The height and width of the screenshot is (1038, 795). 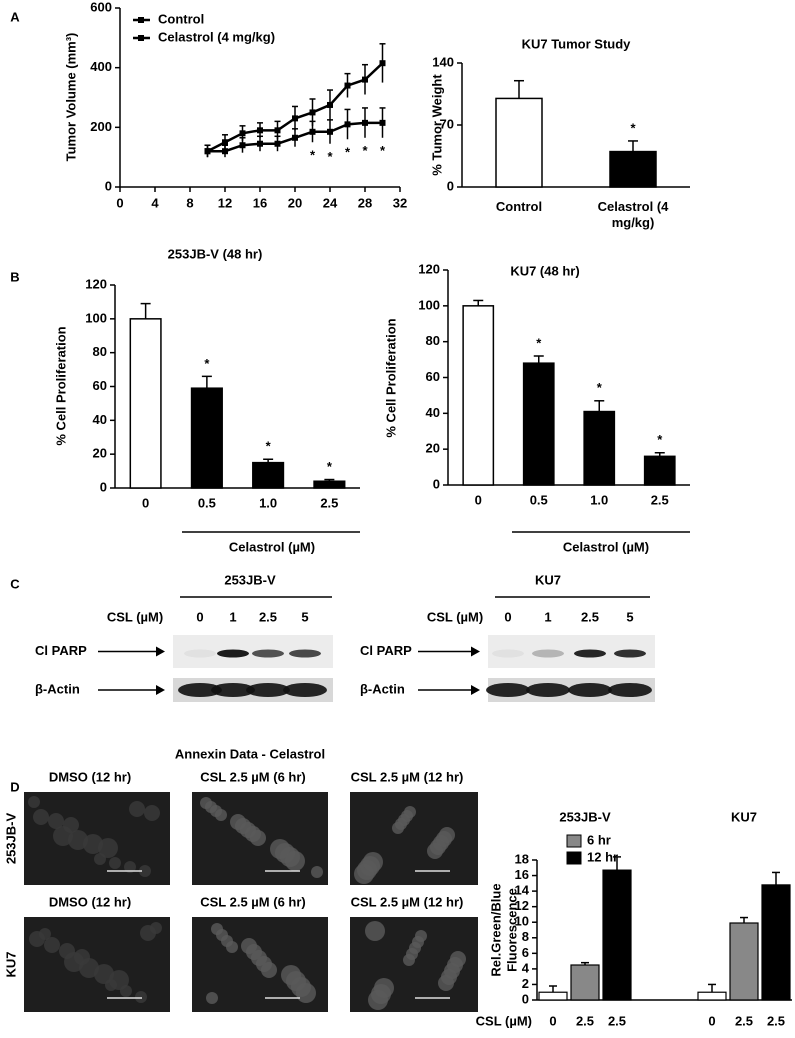 What do you see at coordinates (100, 453) in the screenshot?
I see `y-tick-label: 20` at bounding box center [100, 453].